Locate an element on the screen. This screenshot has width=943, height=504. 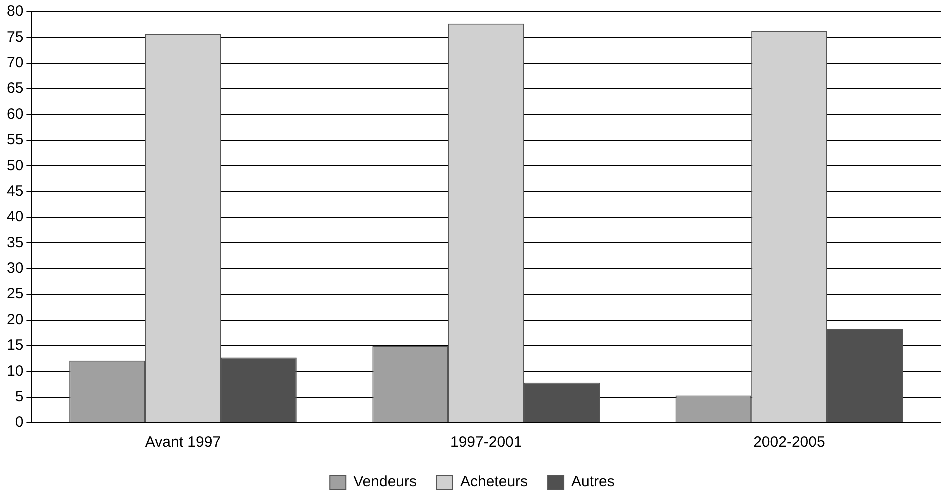
y-tick-label: 45 is located at coordinates (15, 191).